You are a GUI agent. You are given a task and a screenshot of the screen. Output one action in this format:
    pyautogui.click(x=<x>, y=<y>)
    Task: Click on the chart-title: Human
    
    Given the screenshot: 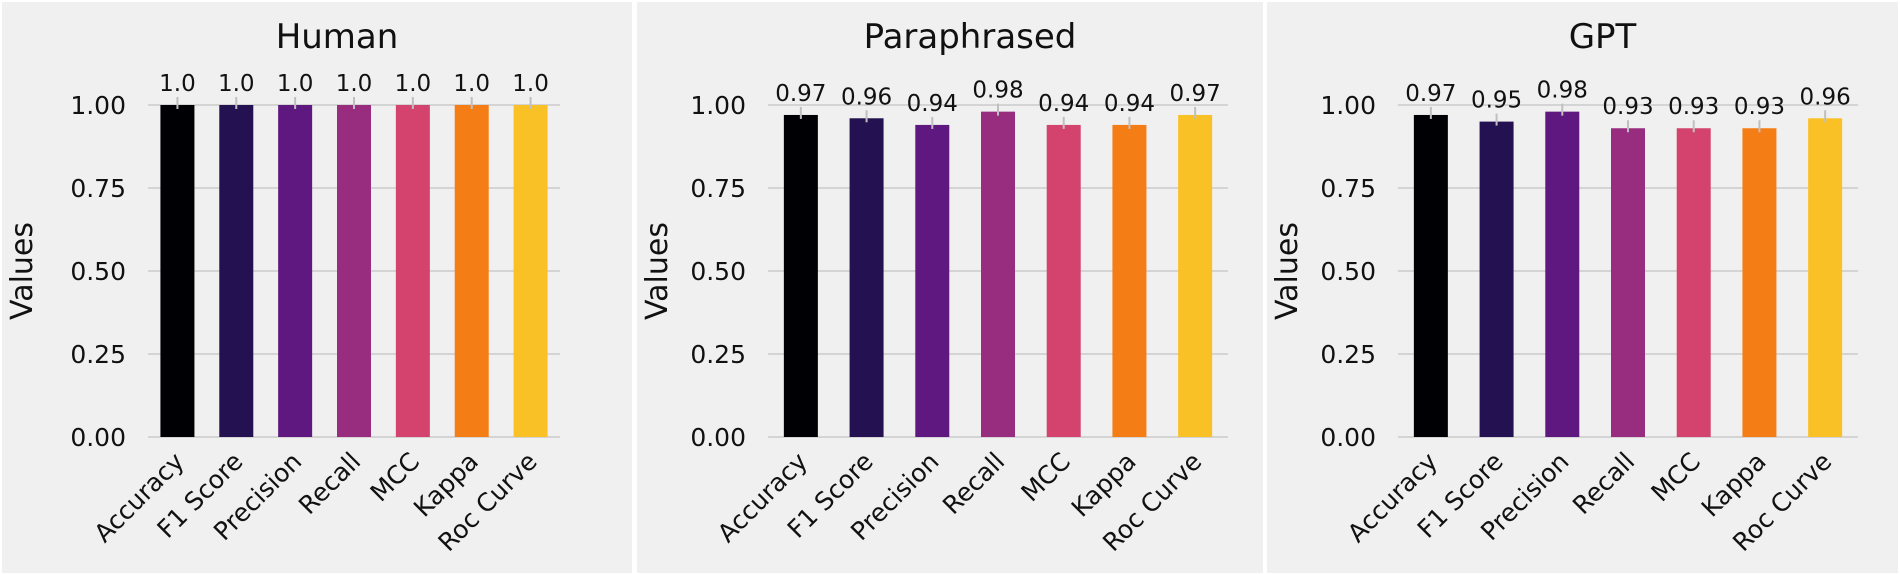 What is the action you would take?
    pyautogui.click(x=337, y=37)
    